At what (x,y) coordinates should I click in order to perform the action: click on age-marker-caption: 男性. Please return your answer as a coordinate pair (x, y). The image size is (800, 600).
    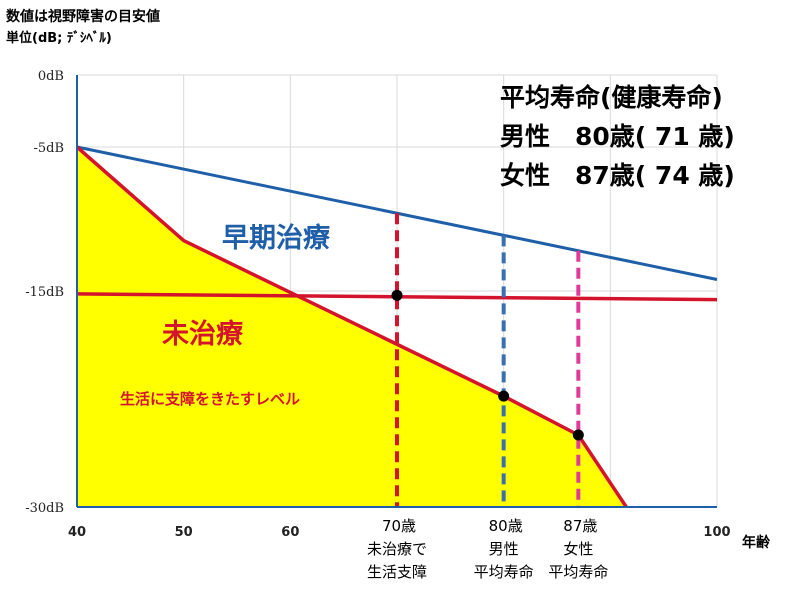
    Looking at the image, I should click on (504, 549).